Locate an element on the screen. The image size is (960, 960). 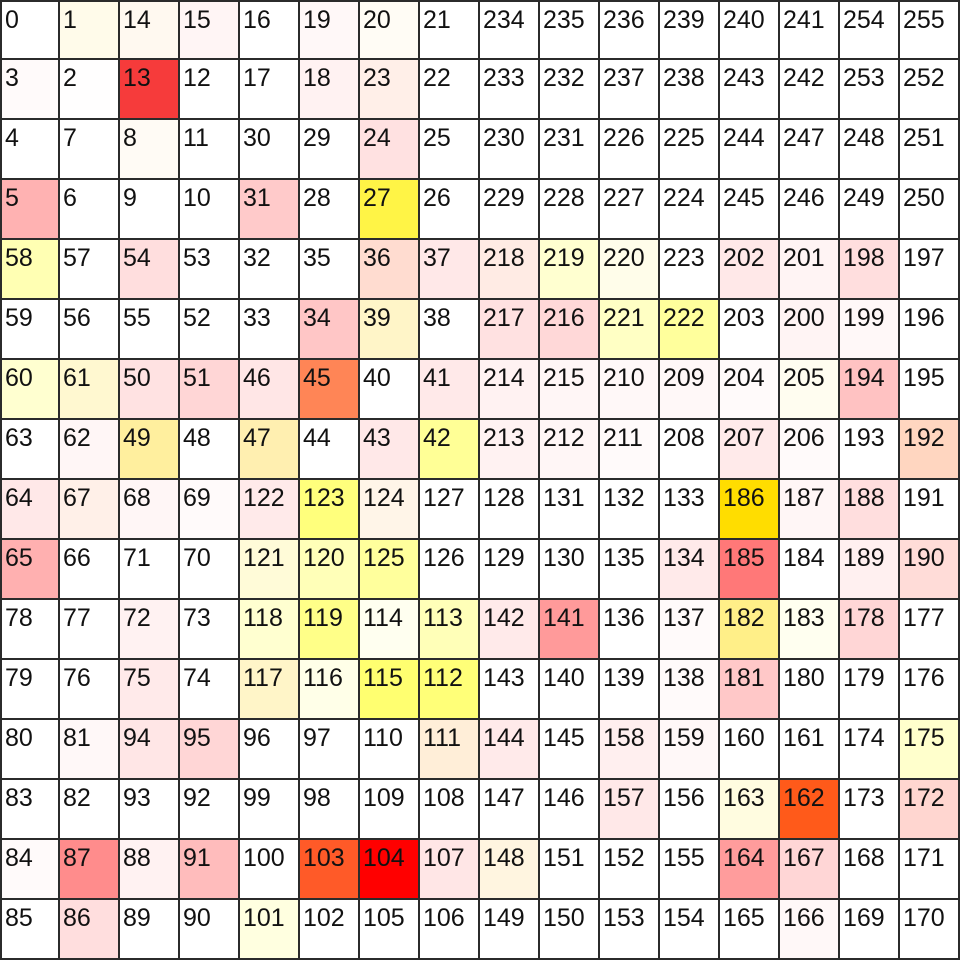
grid-cell: 137 is located at coordinates (690, 630).